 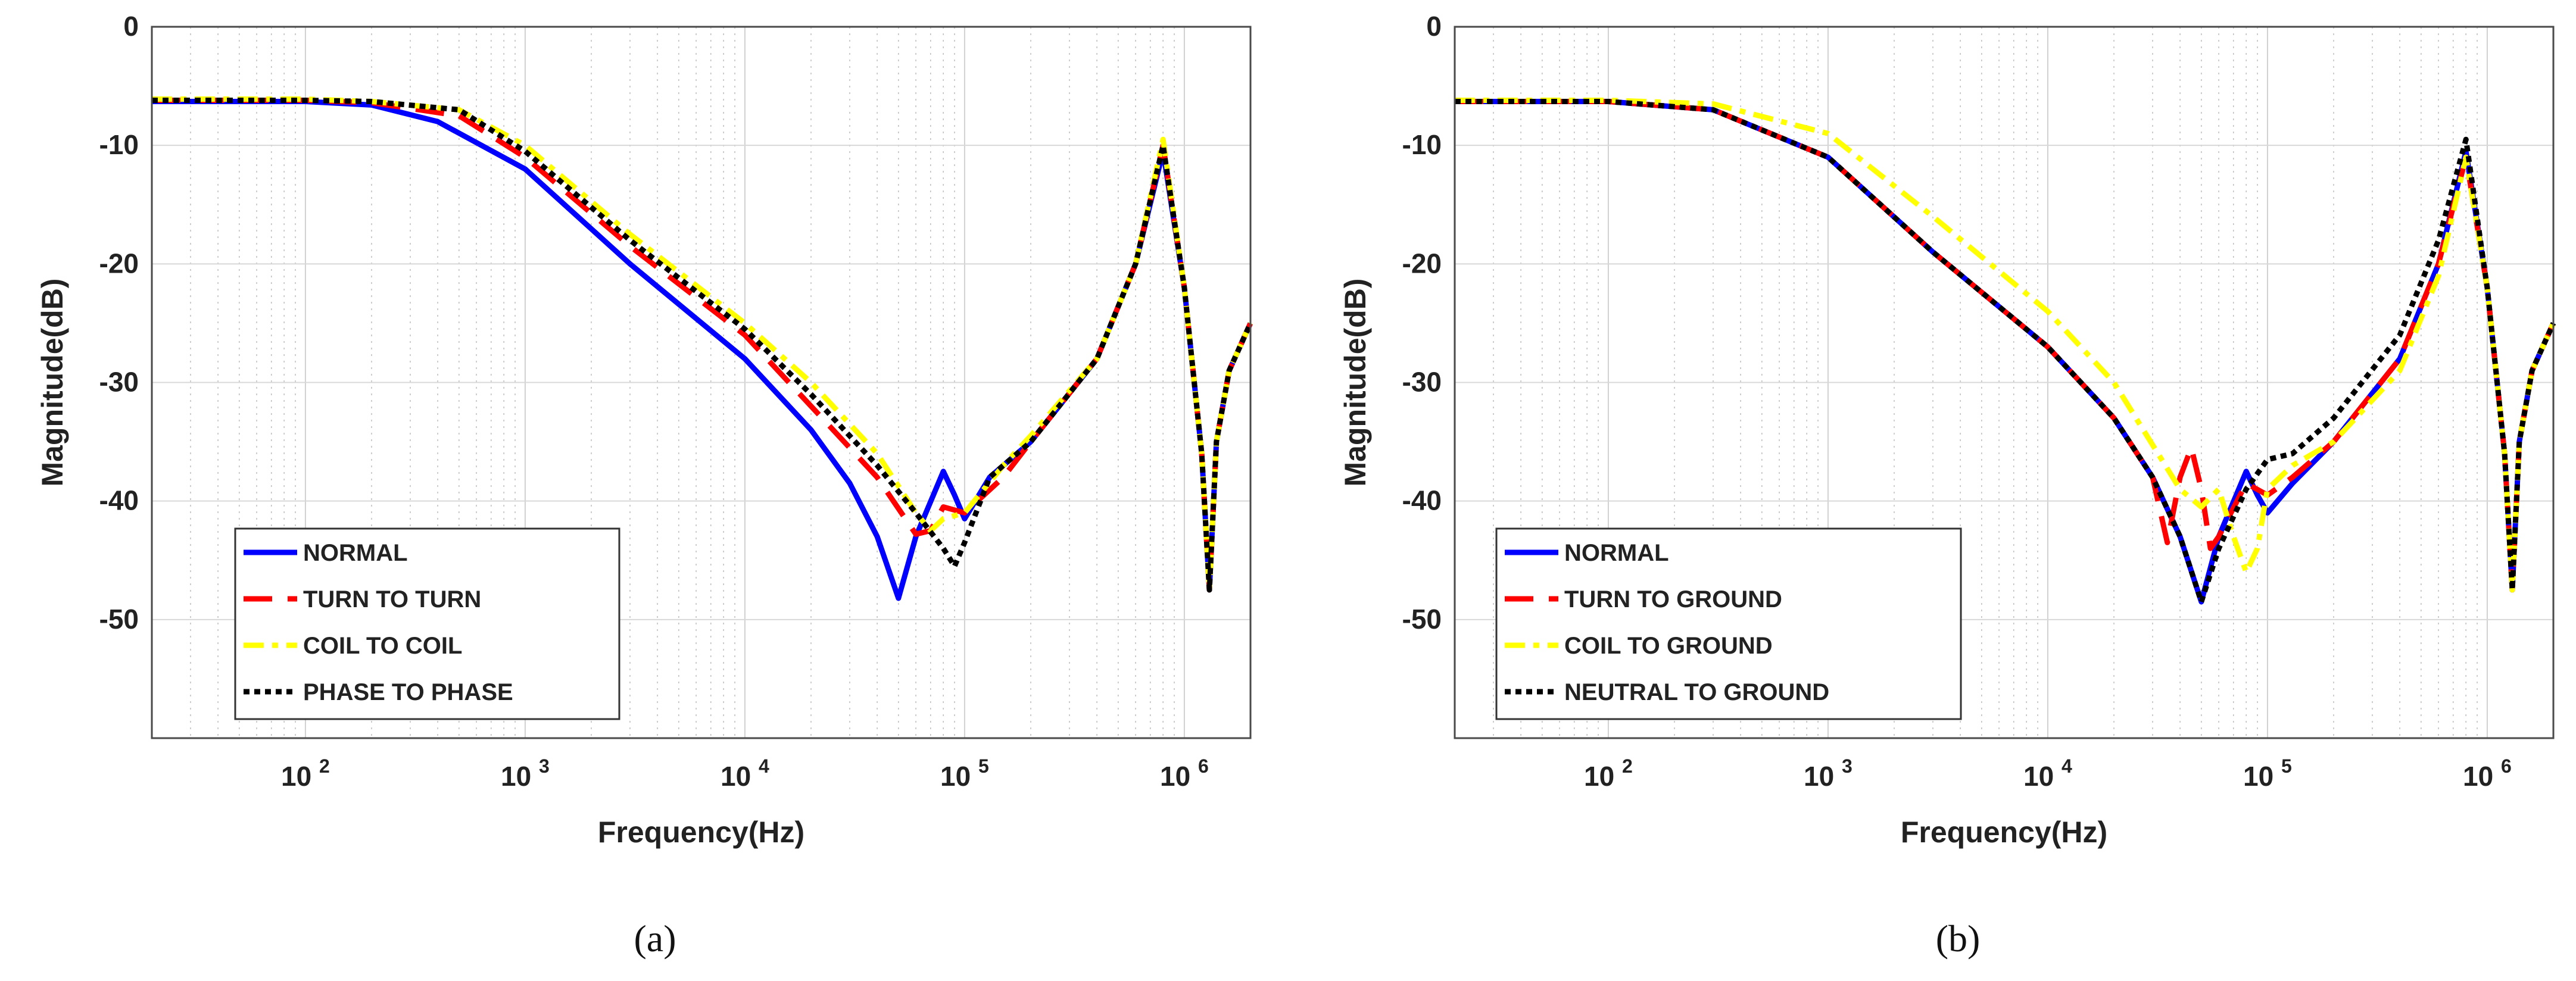 I want to click on panel-label: (a), so click(x=655, y=938).